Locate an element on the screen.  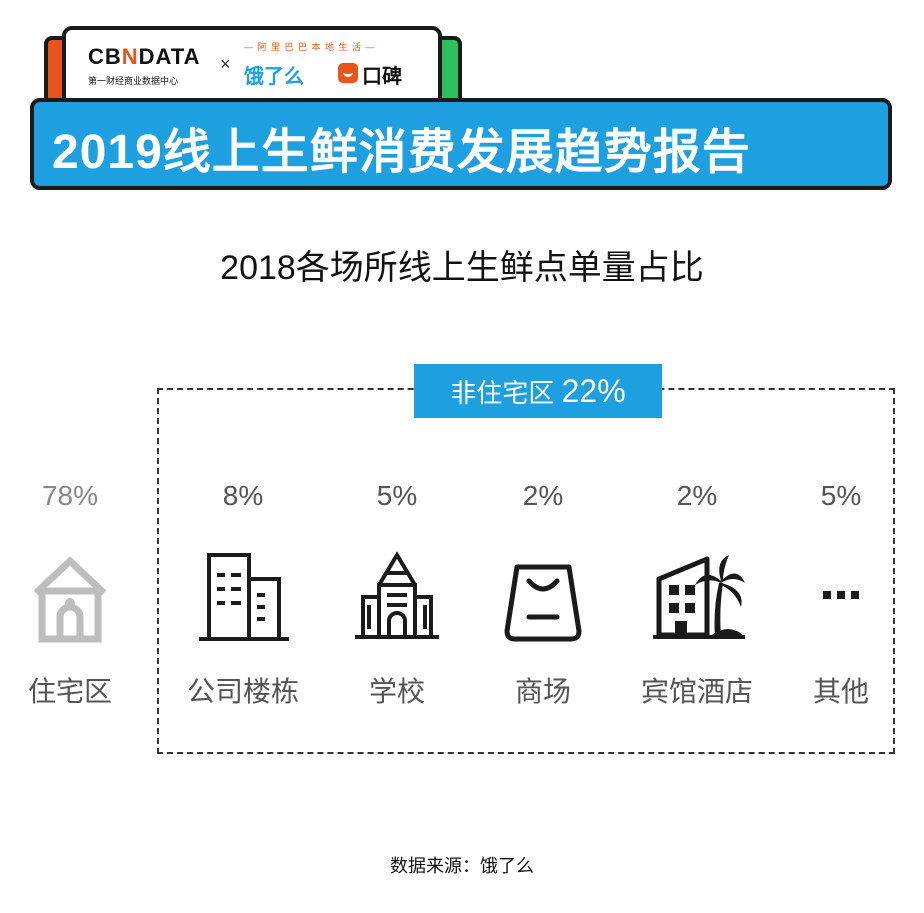
data-source: 数据来源：饿了么 is located at coordinates (462, 866).